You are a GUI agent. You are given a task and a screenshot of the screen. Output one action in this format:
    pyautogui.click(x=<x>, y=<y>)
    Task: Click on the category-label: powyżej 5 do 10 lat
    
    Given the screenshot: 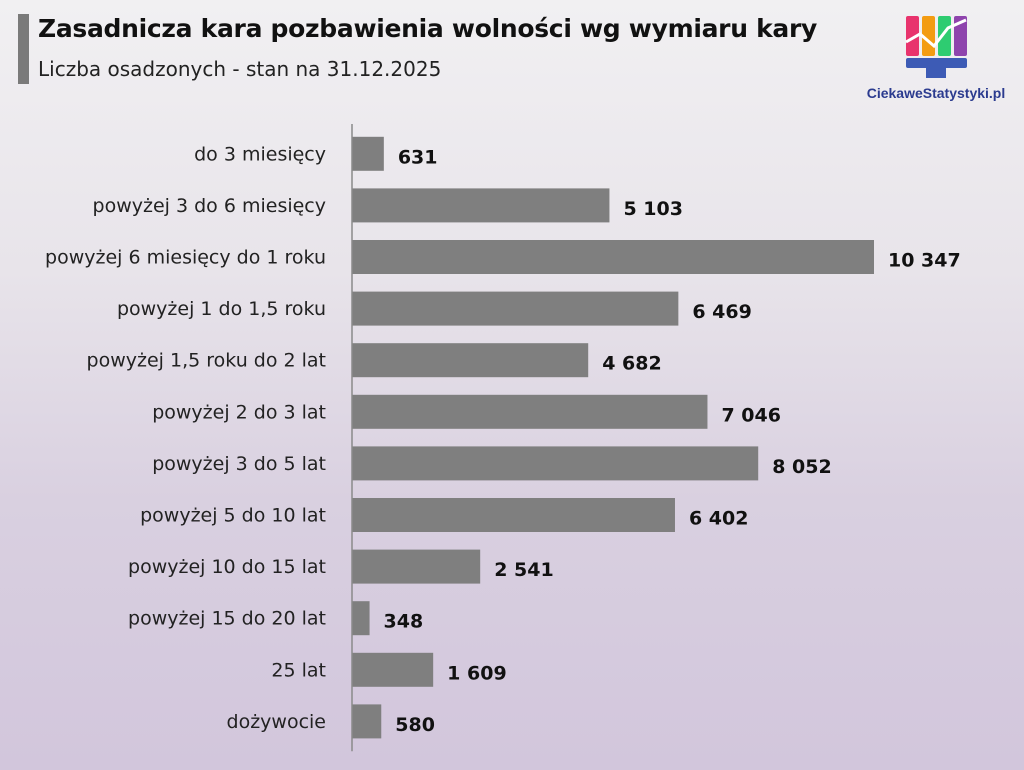 What is the action you would take?
    pyautogui.click(x=233, y=516)
    